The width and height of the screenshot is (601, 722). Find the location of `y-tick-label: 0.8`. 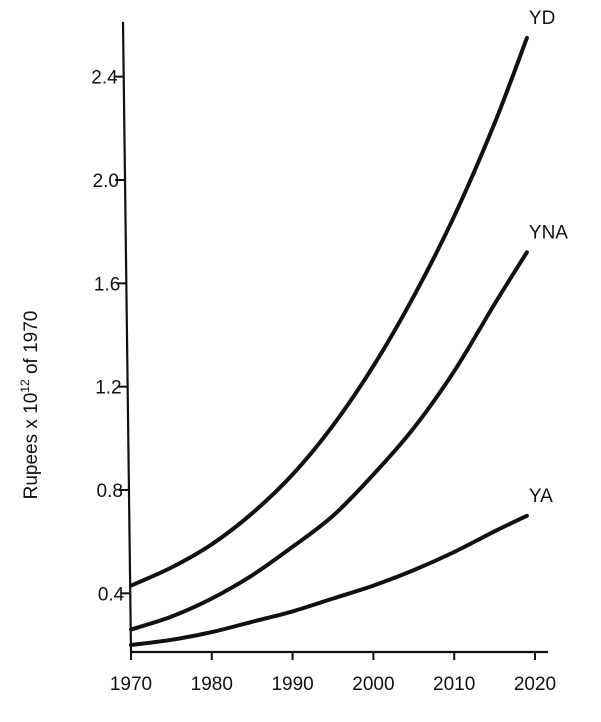

y-tick-label: 0.8 is located at coordinates (110, 491).